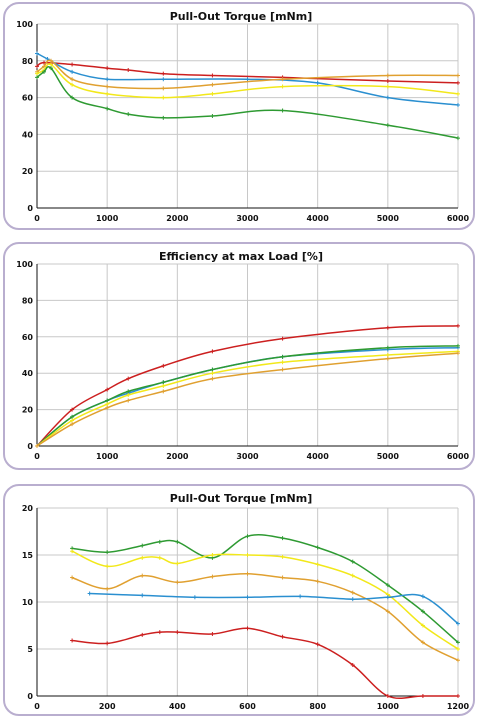 This screenshot has width=480, height=720. I want to click on y-tick-label: 15, so click(28, 555).